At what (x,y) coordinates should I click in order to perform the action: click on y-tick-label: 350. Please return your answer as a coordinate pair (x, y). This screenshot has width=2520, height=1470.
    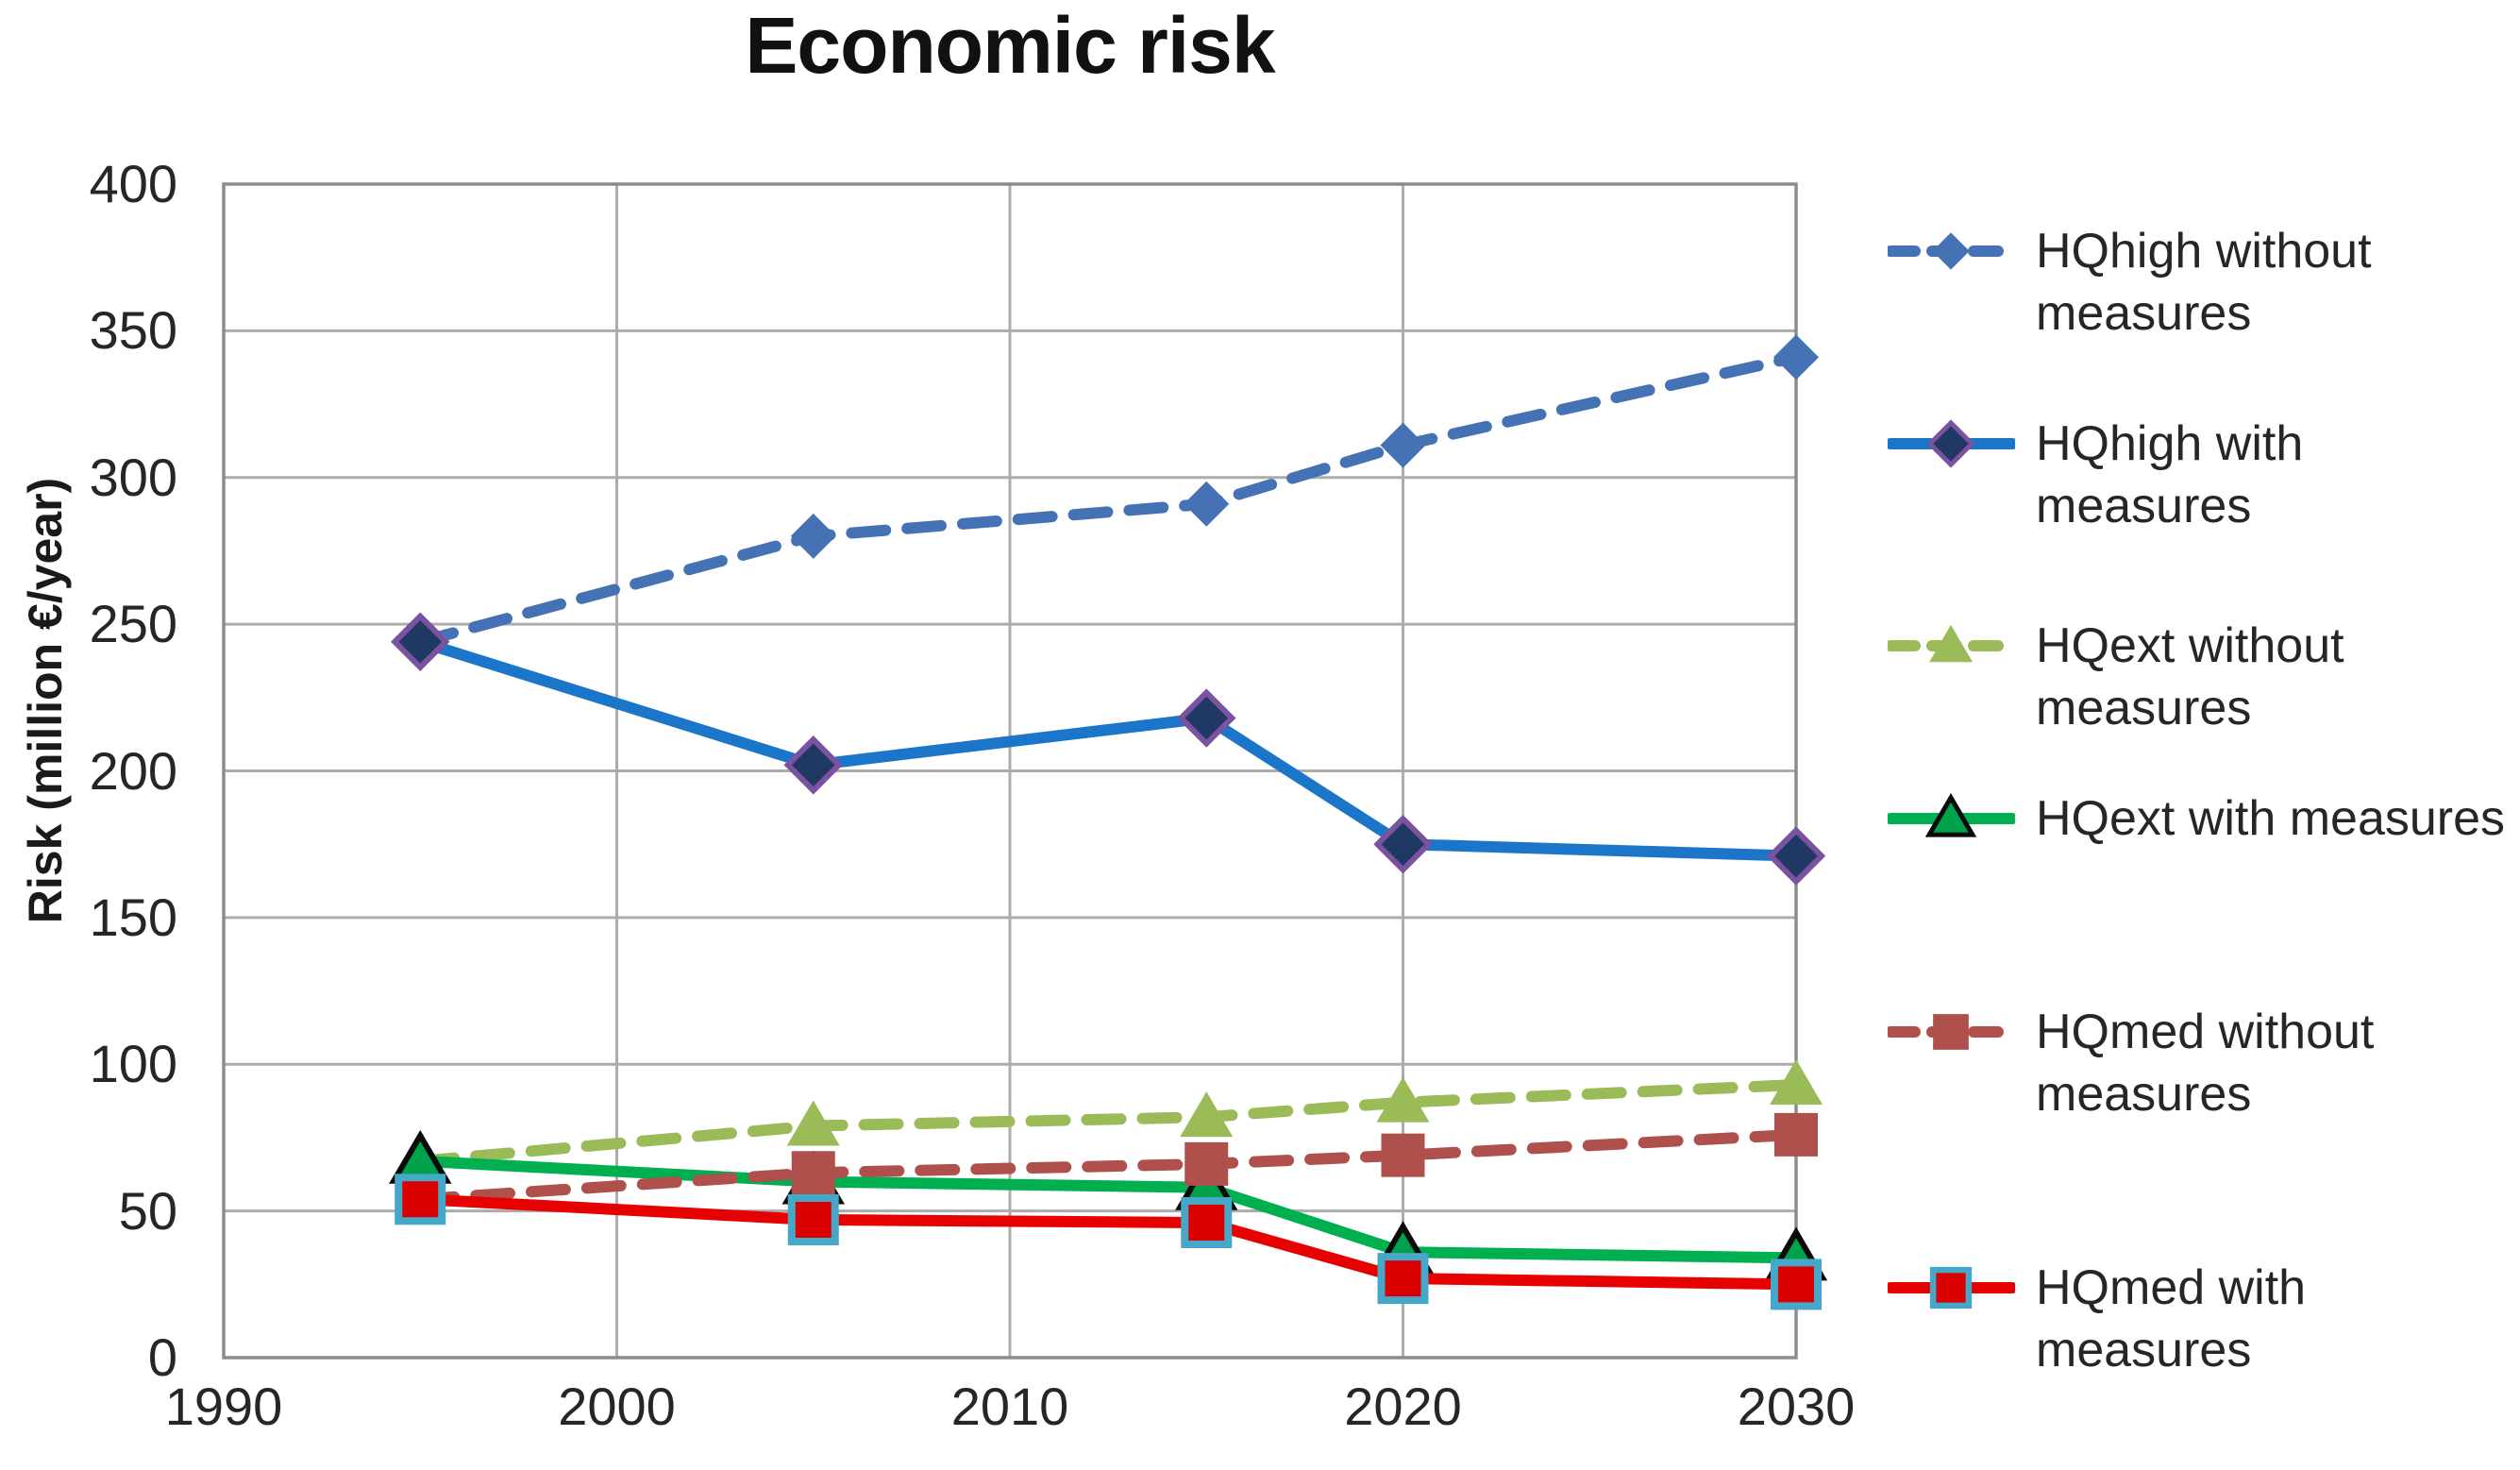
    Looking at the image, I should click on (133, 330).